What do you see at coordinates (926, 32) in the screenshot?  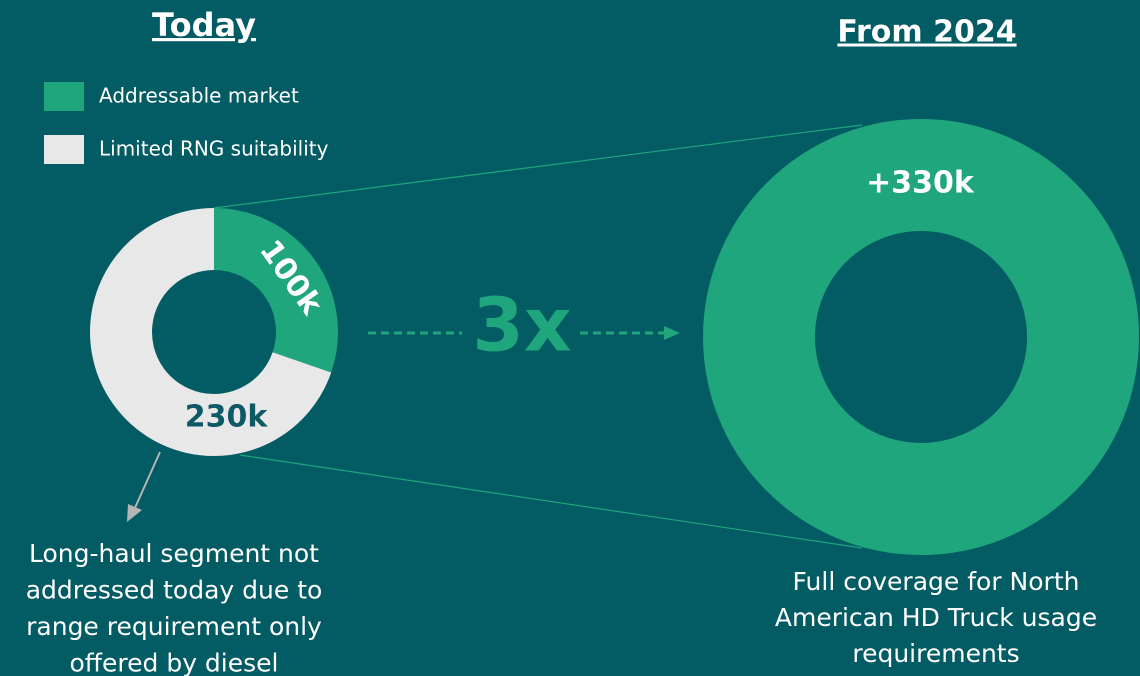 I see `chart-title: From 2024` at bounding box center [926, 32].